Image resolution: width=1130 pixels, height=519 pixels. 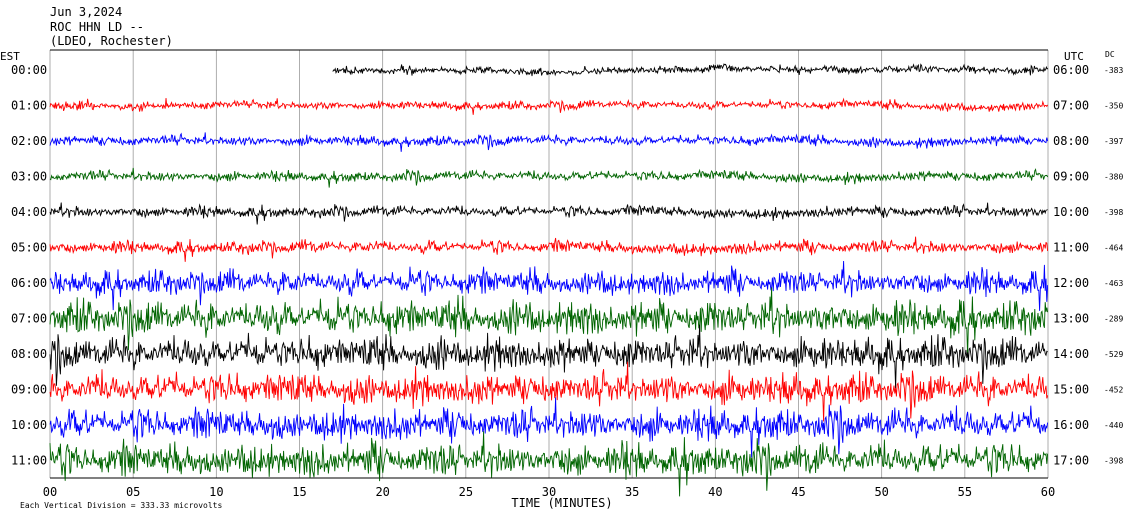 What do you see at coordinates (1071, 212) in the screenshot?
I see `utc-time-label: 10:00` at bounding box center [1071, 212].